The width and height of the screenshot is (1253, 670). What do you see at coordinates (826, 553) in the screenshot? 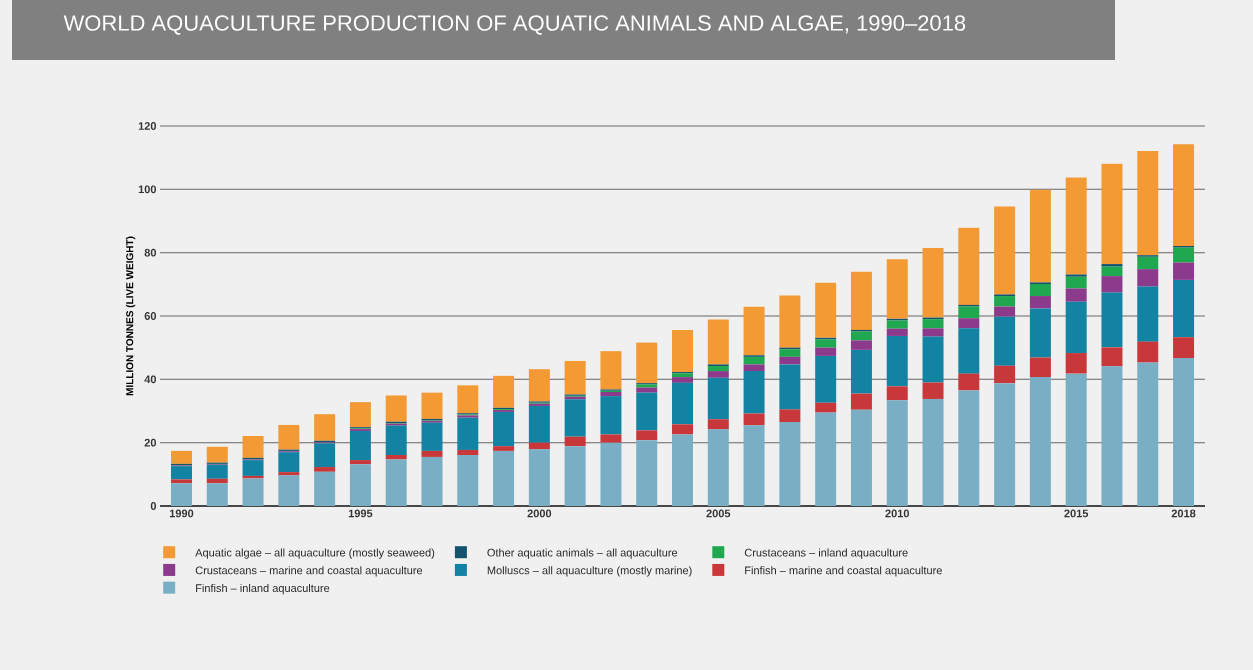
I see `legend-label: Crustaceans – inland aquaculture` at bounding box center [826, 553].